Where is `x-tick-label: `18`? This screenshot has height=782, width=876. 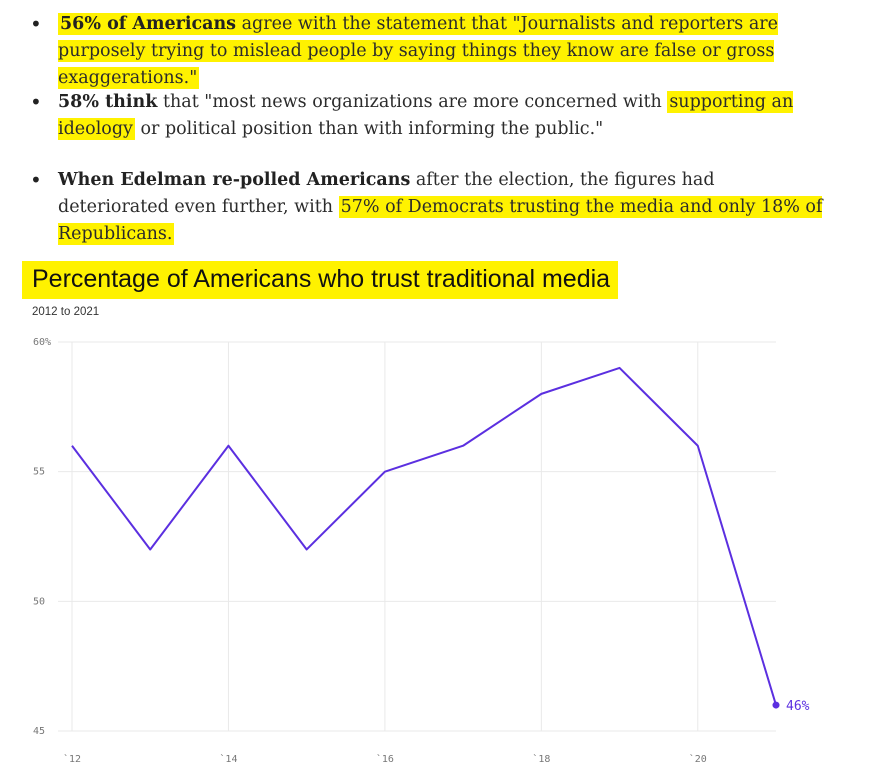
x-tick-label: `18 is located at coordinates (541, 759).